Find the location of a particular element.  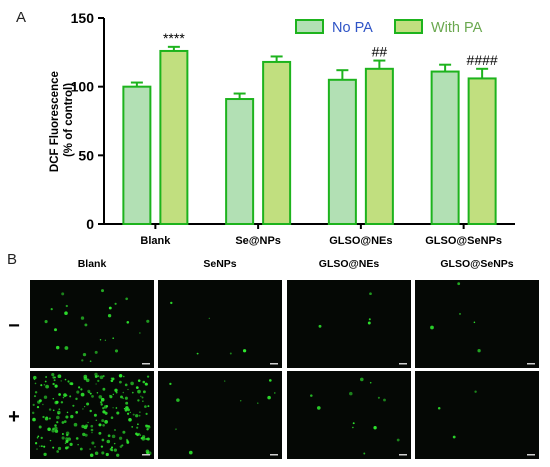

significance-label: #### is located at coordinates (482, 60).